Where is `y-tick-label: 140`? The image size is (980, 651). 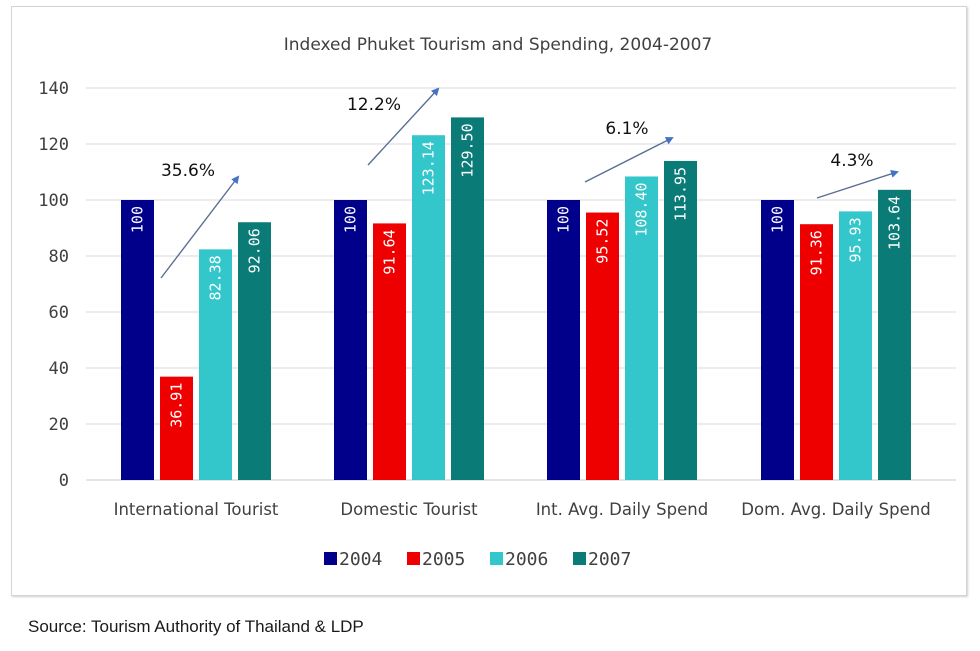
y-tick-label: 140 is located at coordinates (53, 89).